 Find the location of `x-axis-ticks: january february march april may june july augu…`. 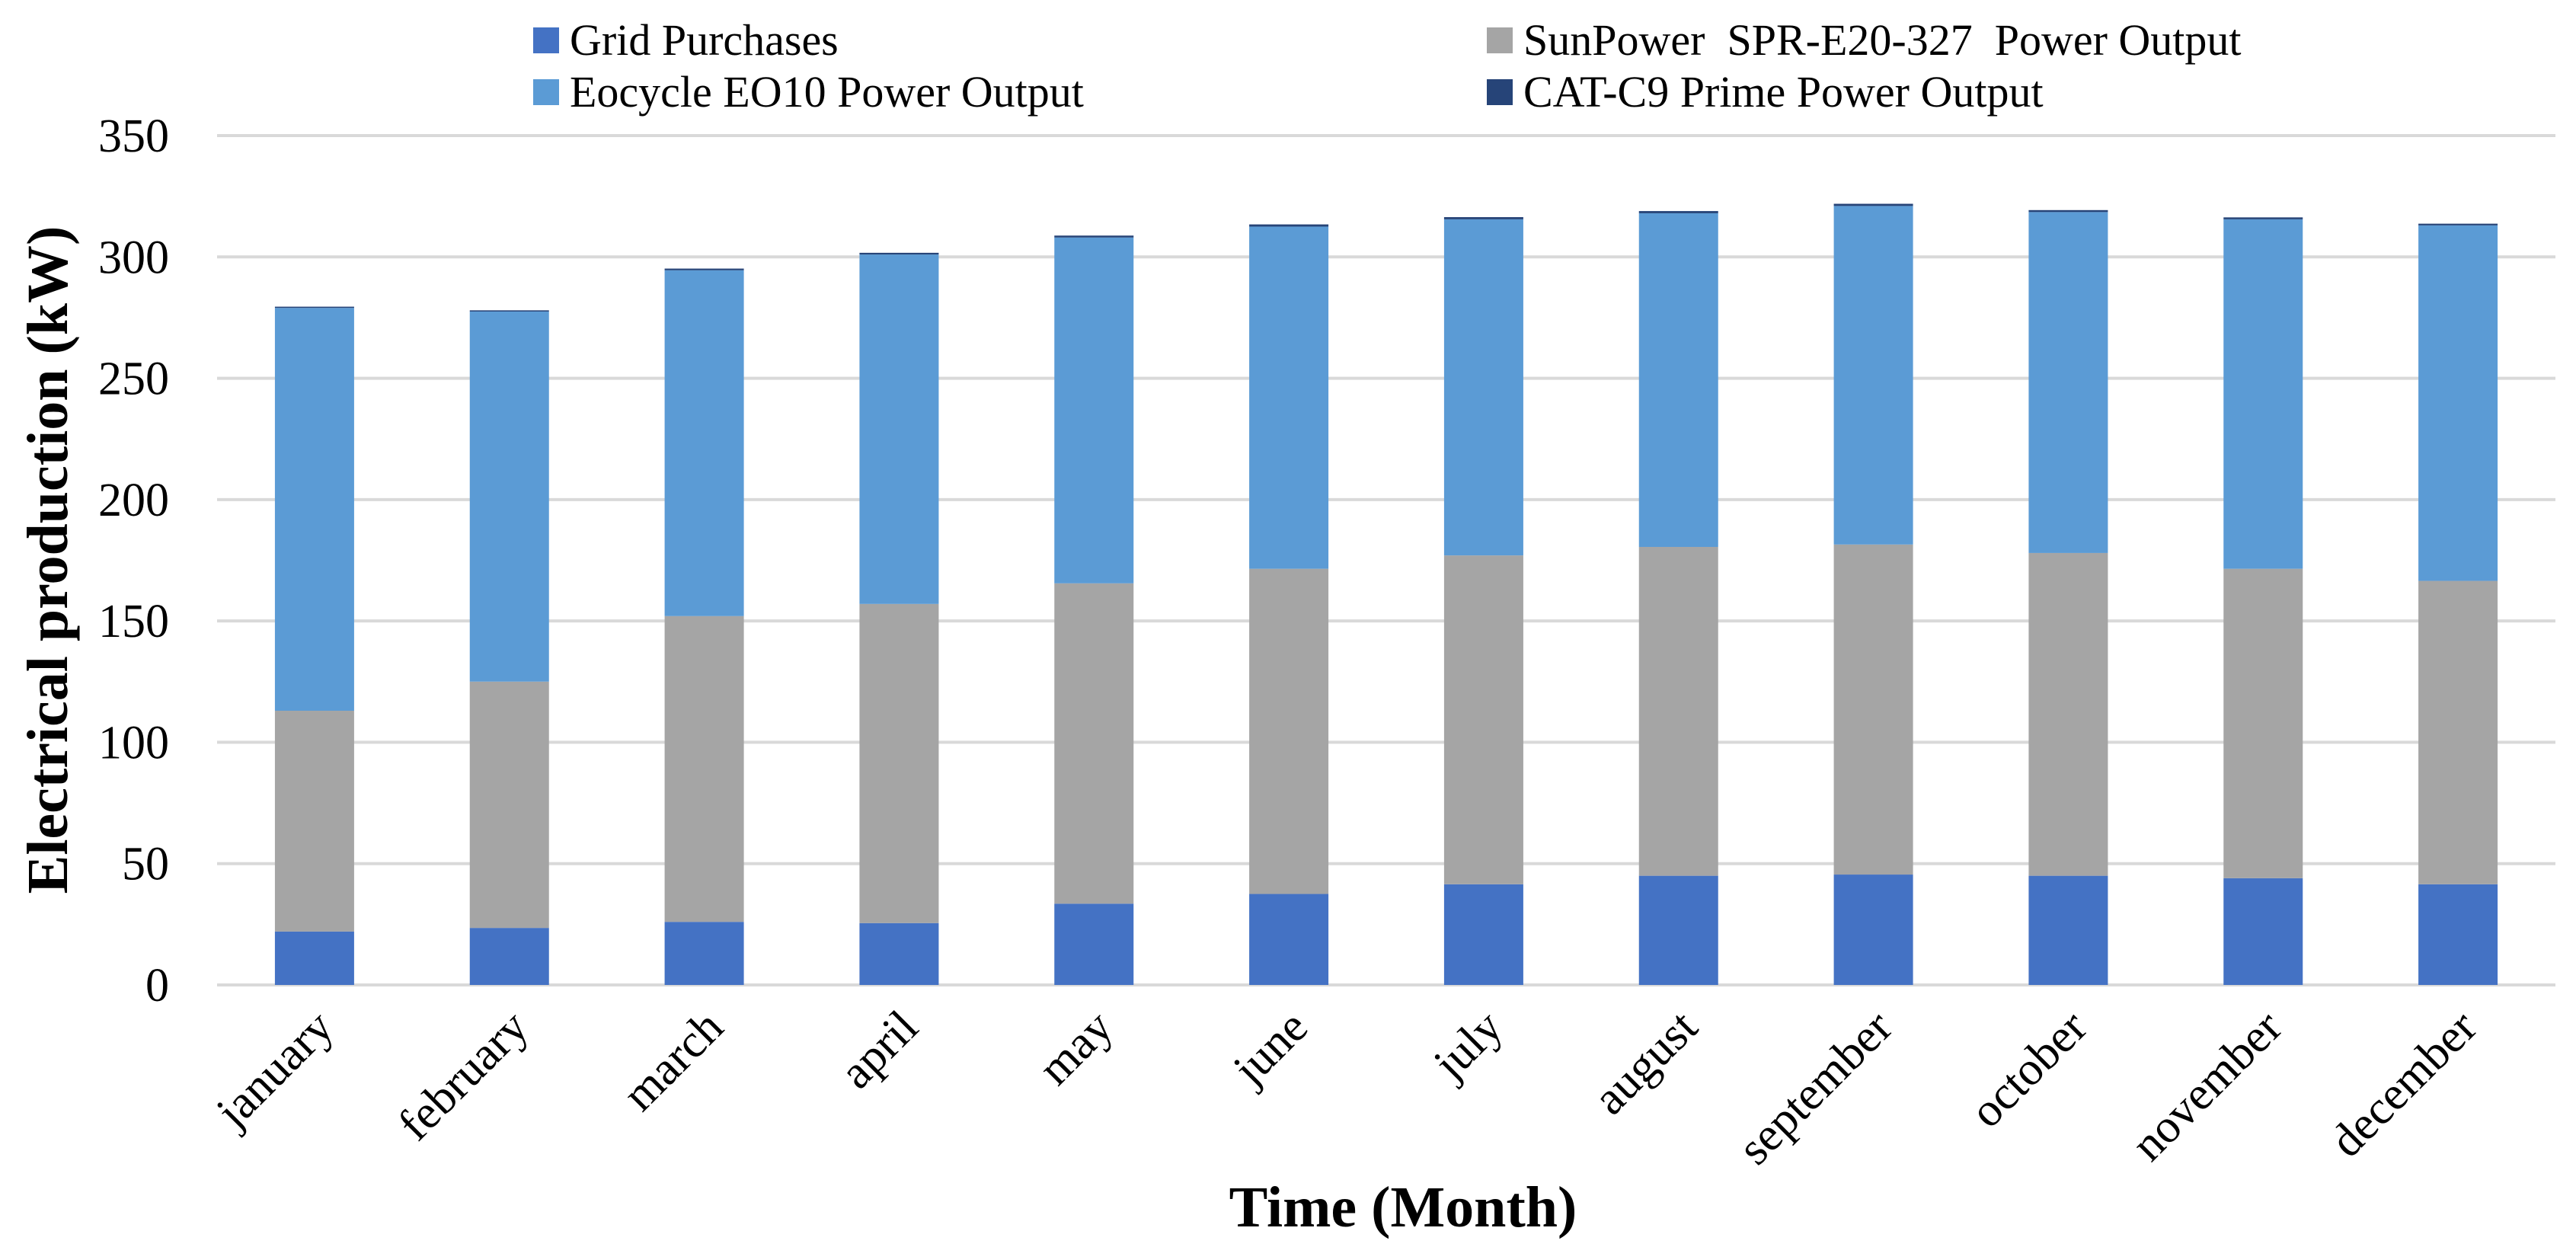

x-axis-ticks: january february march april may june july augu… is located at coordinates (1346, 1088).